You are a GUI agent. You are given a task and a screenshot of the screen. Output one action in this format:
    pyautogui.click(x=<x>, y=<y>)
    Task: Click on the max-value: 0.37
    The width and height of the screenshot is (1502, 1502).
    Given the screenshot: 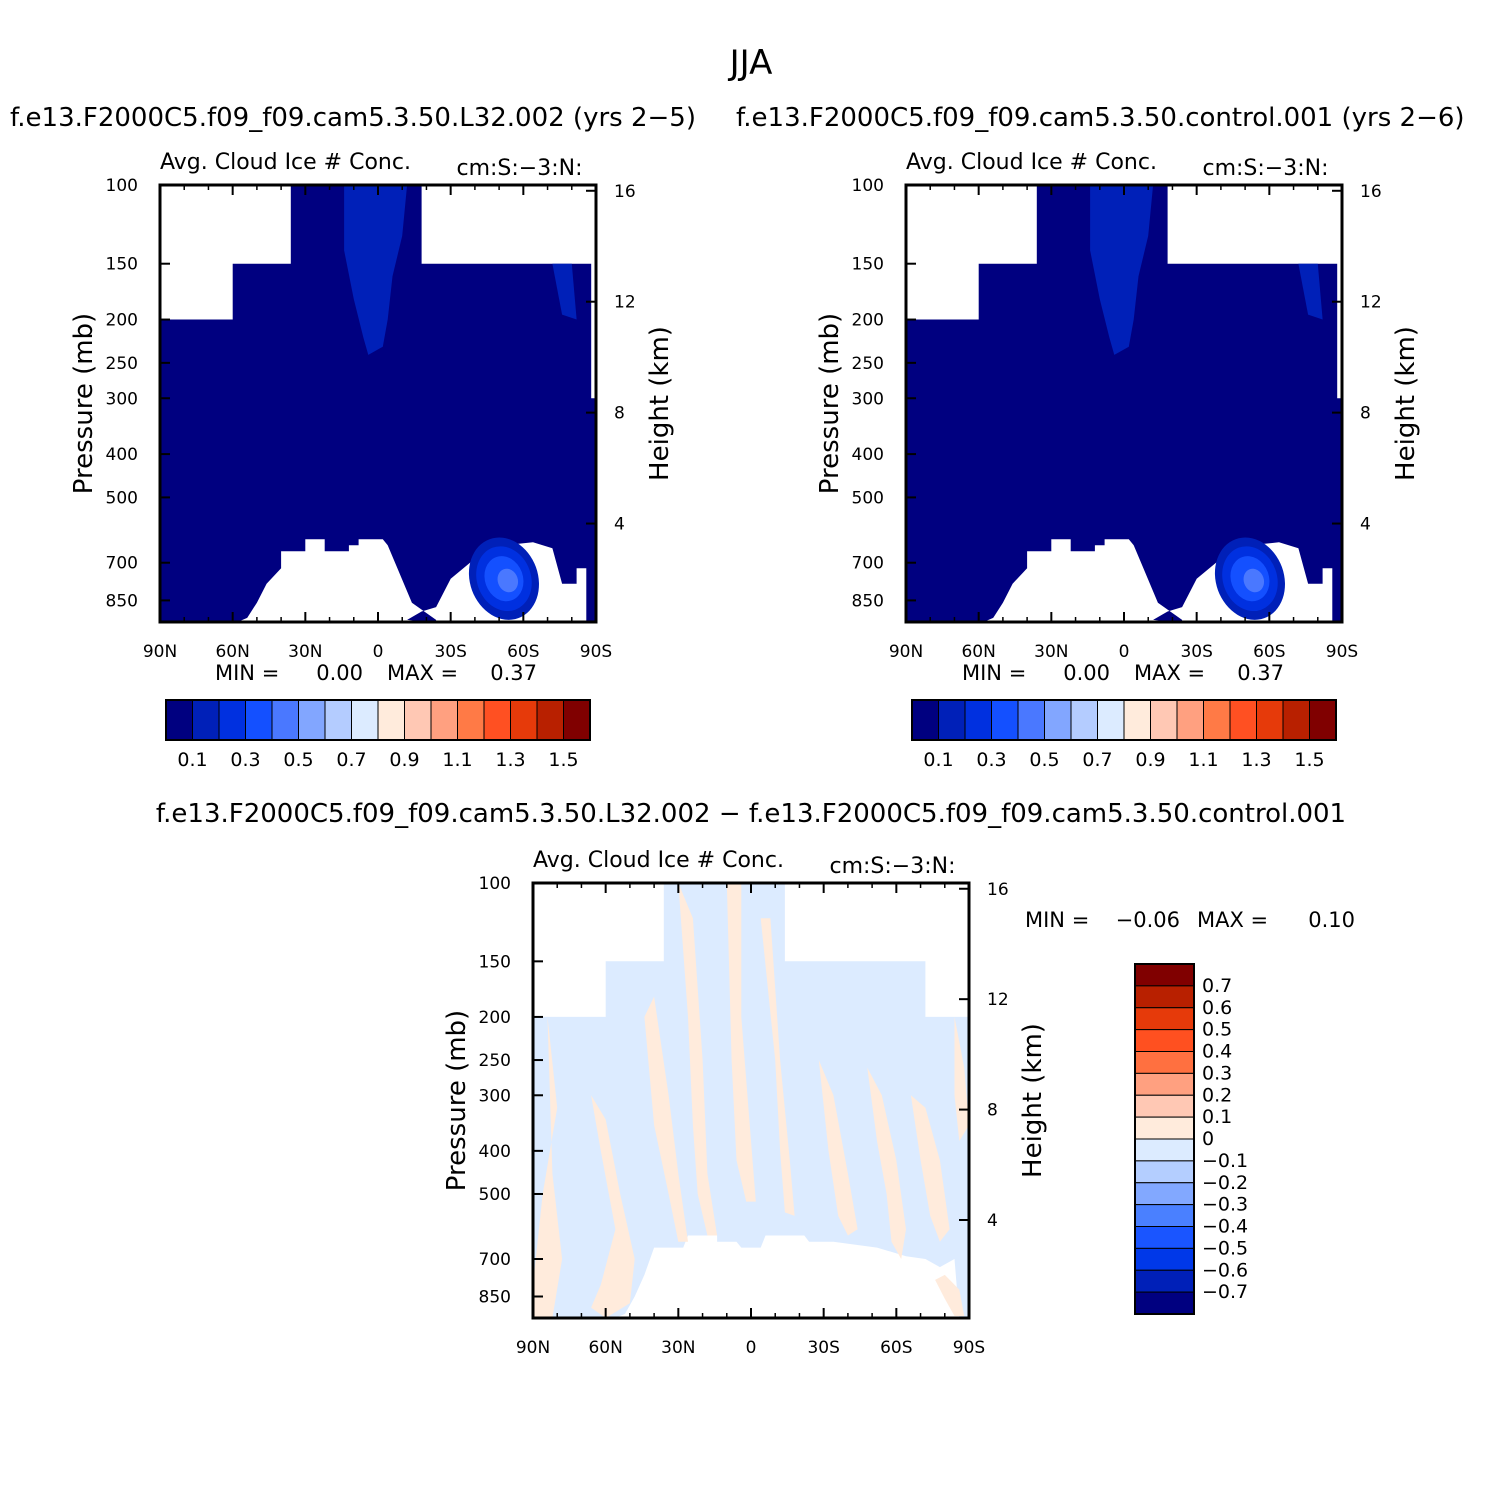 What is the action you would take?
    pyautogui.click(x=1260, y=673)
    